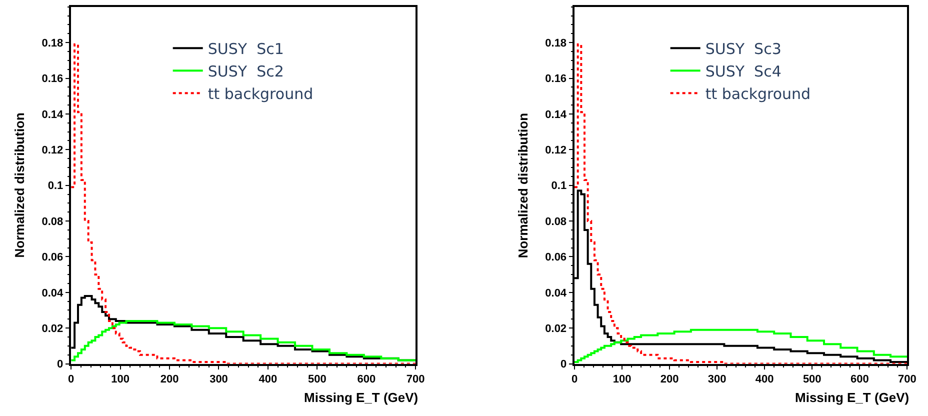  What do you see at coordinates (743, 49) in the screenshot?
I see `legend-label: SUSY Sc3` at bounding box center [743, 49].